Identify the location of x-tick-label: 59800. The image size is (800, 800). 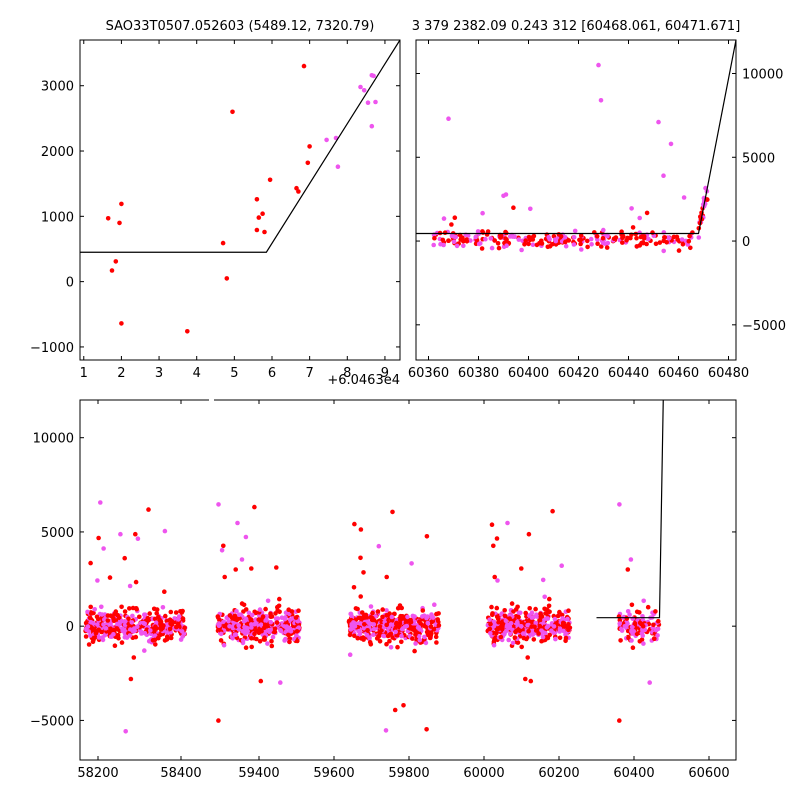
(408, 773).